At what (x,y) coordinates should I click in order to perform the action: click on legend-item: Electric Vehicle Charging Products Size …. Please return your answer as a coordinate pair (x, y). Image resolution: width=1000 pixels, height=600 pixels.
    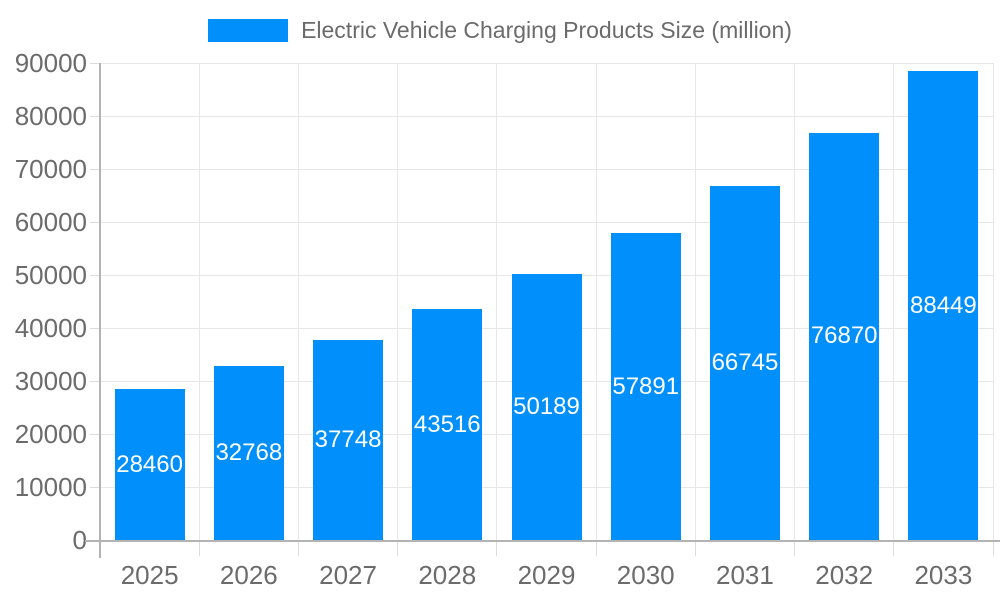
    Looking at the image, I should click on (500, 30).